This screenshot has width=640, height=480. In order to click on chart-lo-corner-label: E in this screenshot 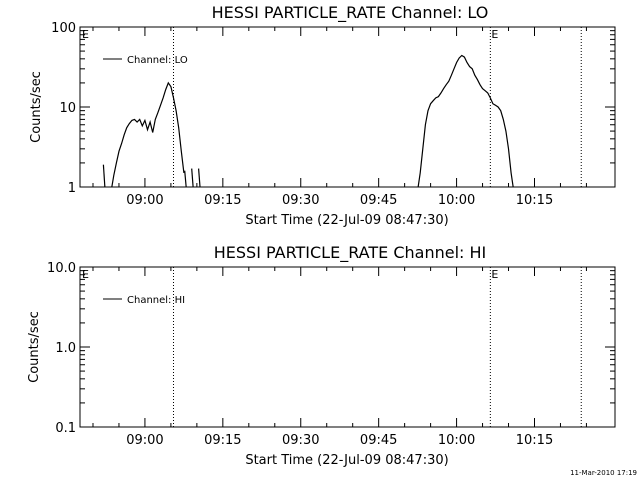, I will do `click(85, 34)`.